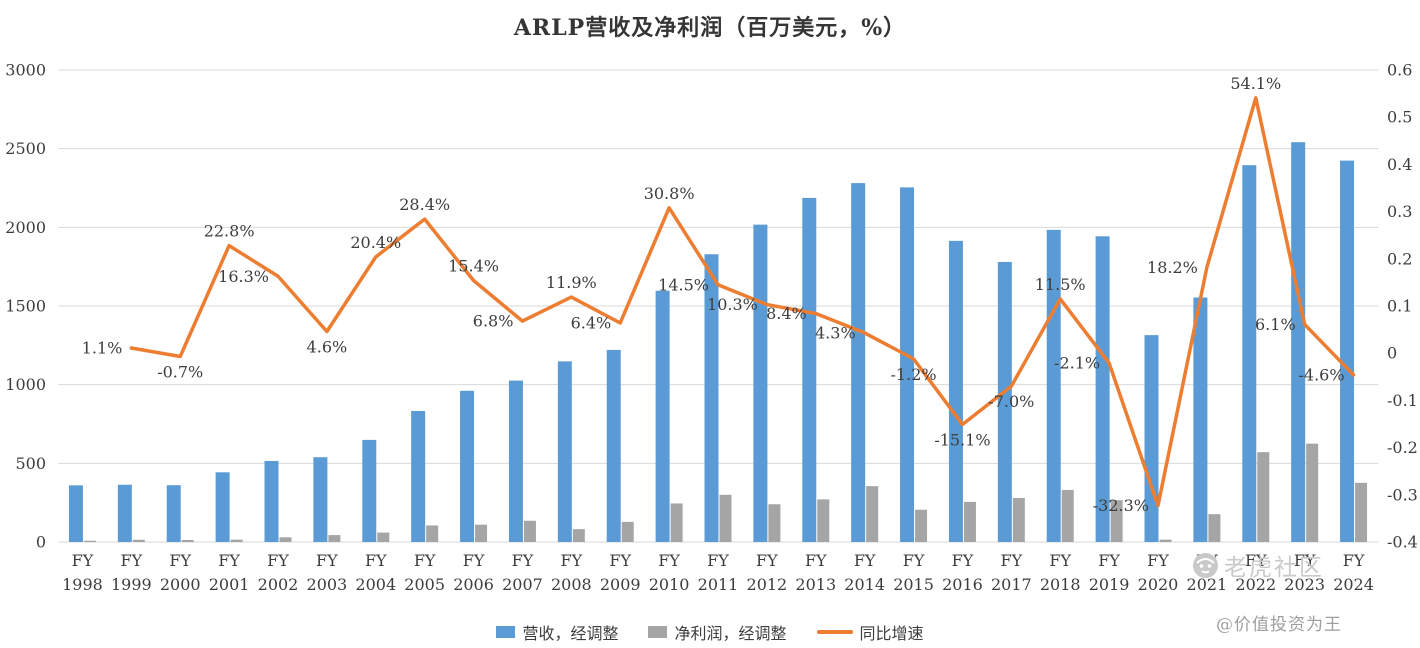 This screenshot has height=648, width=1420. I want to click on legend-label-revenue: 营收，经调整, so click(570, 633).